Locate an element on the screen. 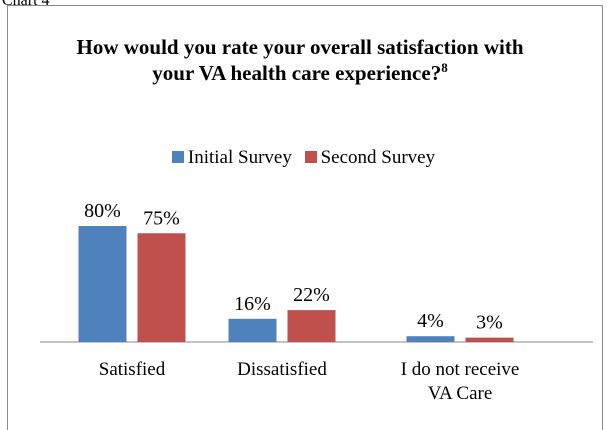  data-label-satisfied-second: 75% is located at coordinates (161, 218).